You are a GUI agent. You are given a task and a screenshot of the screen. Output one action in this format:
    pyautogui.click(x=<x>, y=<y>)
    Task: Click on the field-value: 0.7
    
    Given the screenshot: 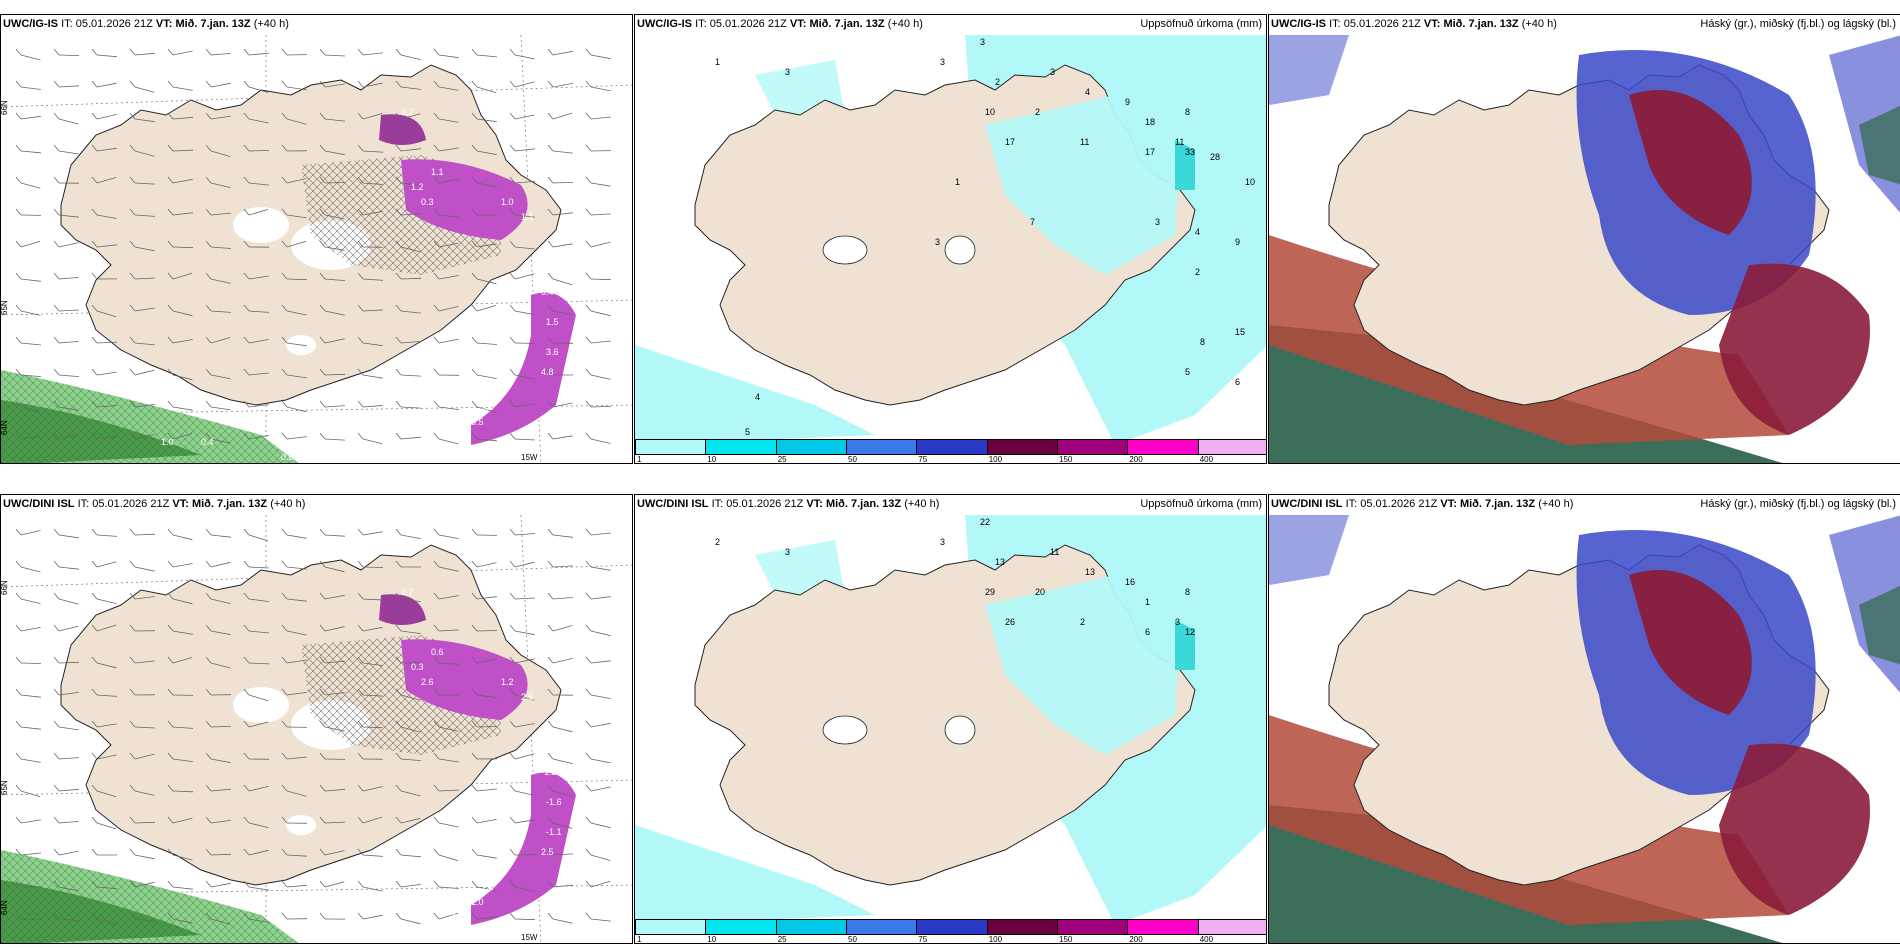 What is the action you would take?
    pyautogui.click(x=457, y=432)
    